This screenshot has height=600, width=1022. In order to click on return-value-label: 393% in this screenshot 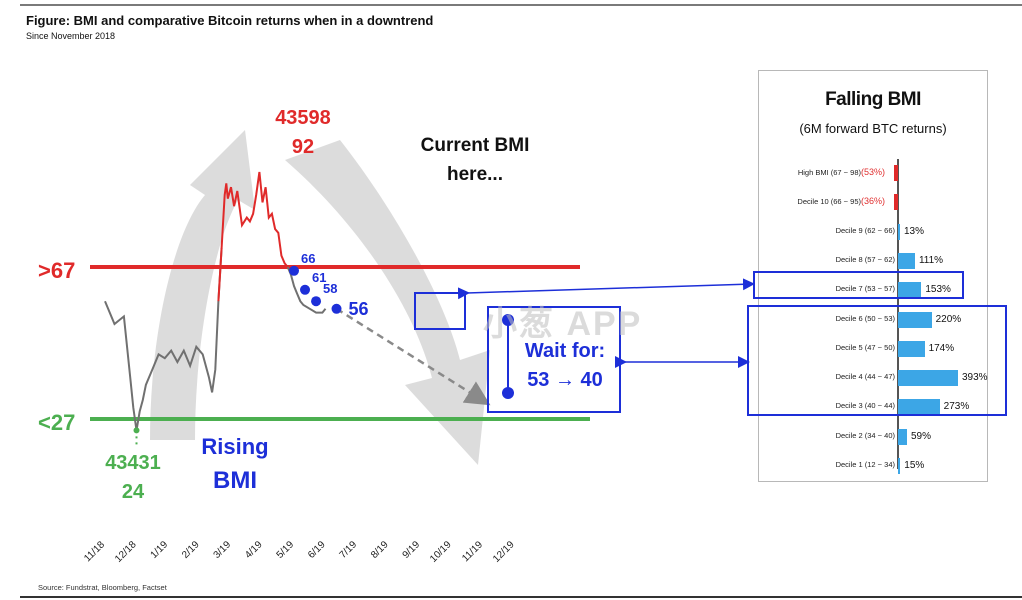, I will do `click(975, 378)`.